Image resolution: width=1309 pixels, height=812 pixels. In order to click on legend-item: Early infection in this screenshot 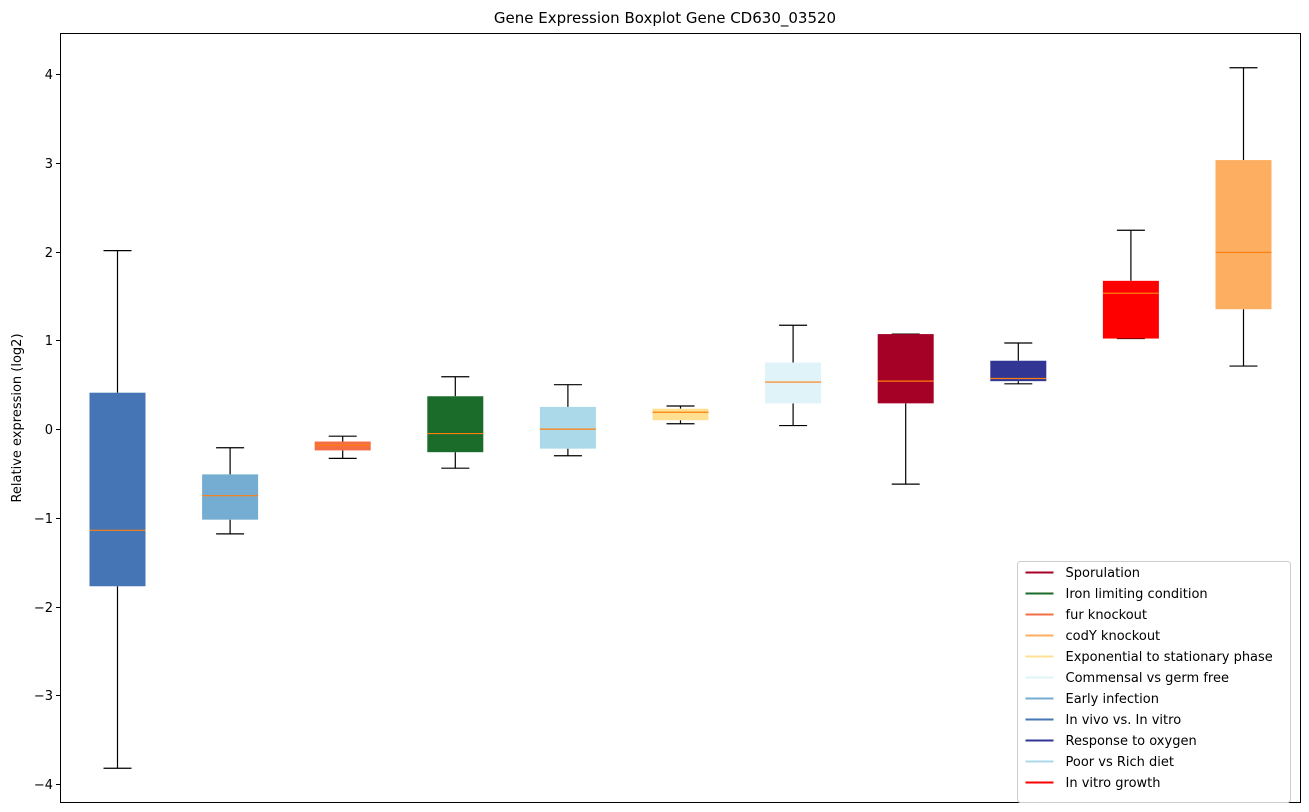, I will do `click(1092, 699)`.